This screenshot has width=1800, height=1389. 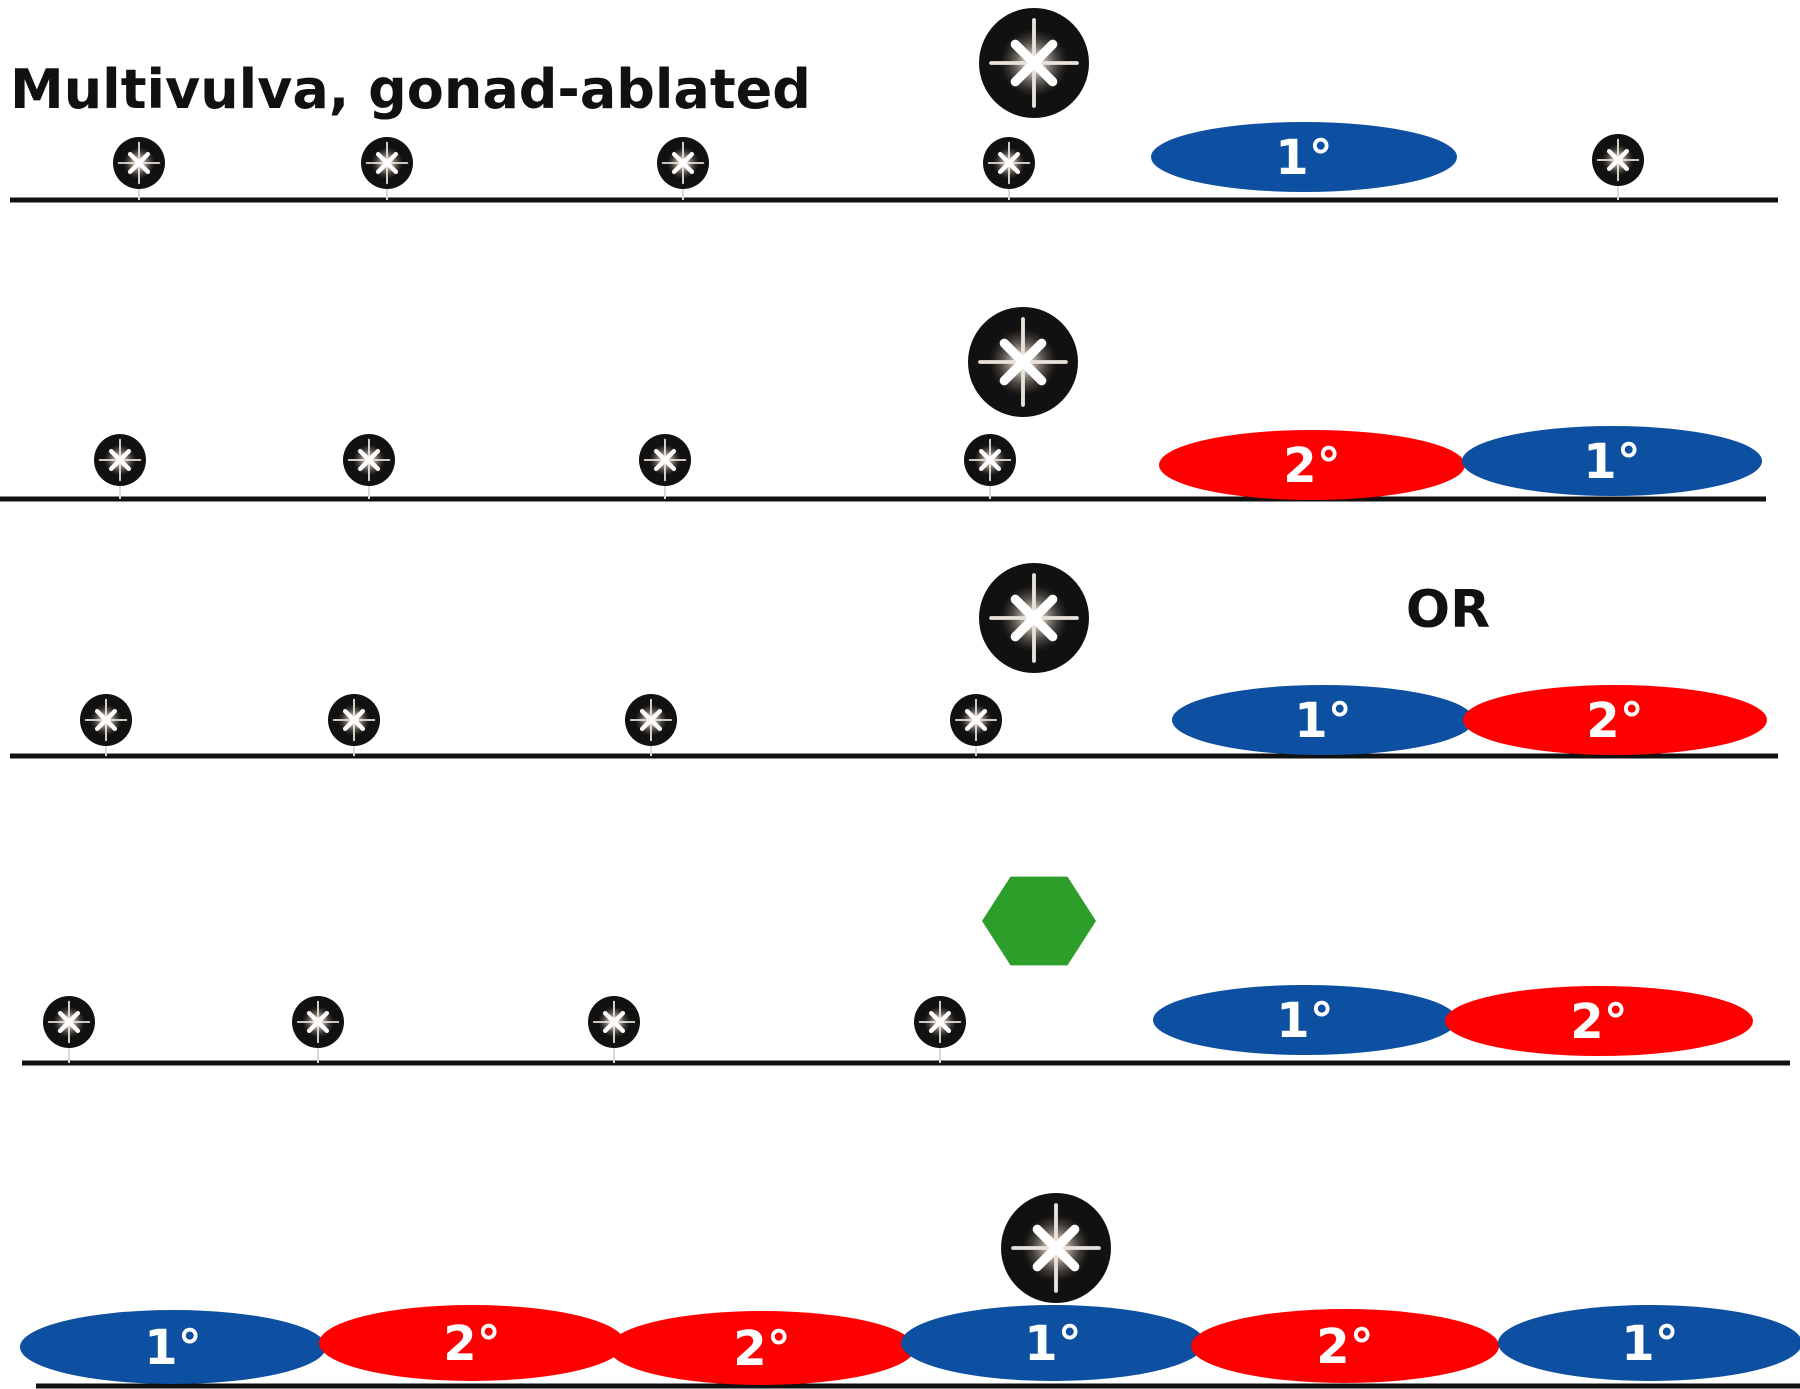 I want to click on row-2: 2° 1°, so click(x=883, y=404).